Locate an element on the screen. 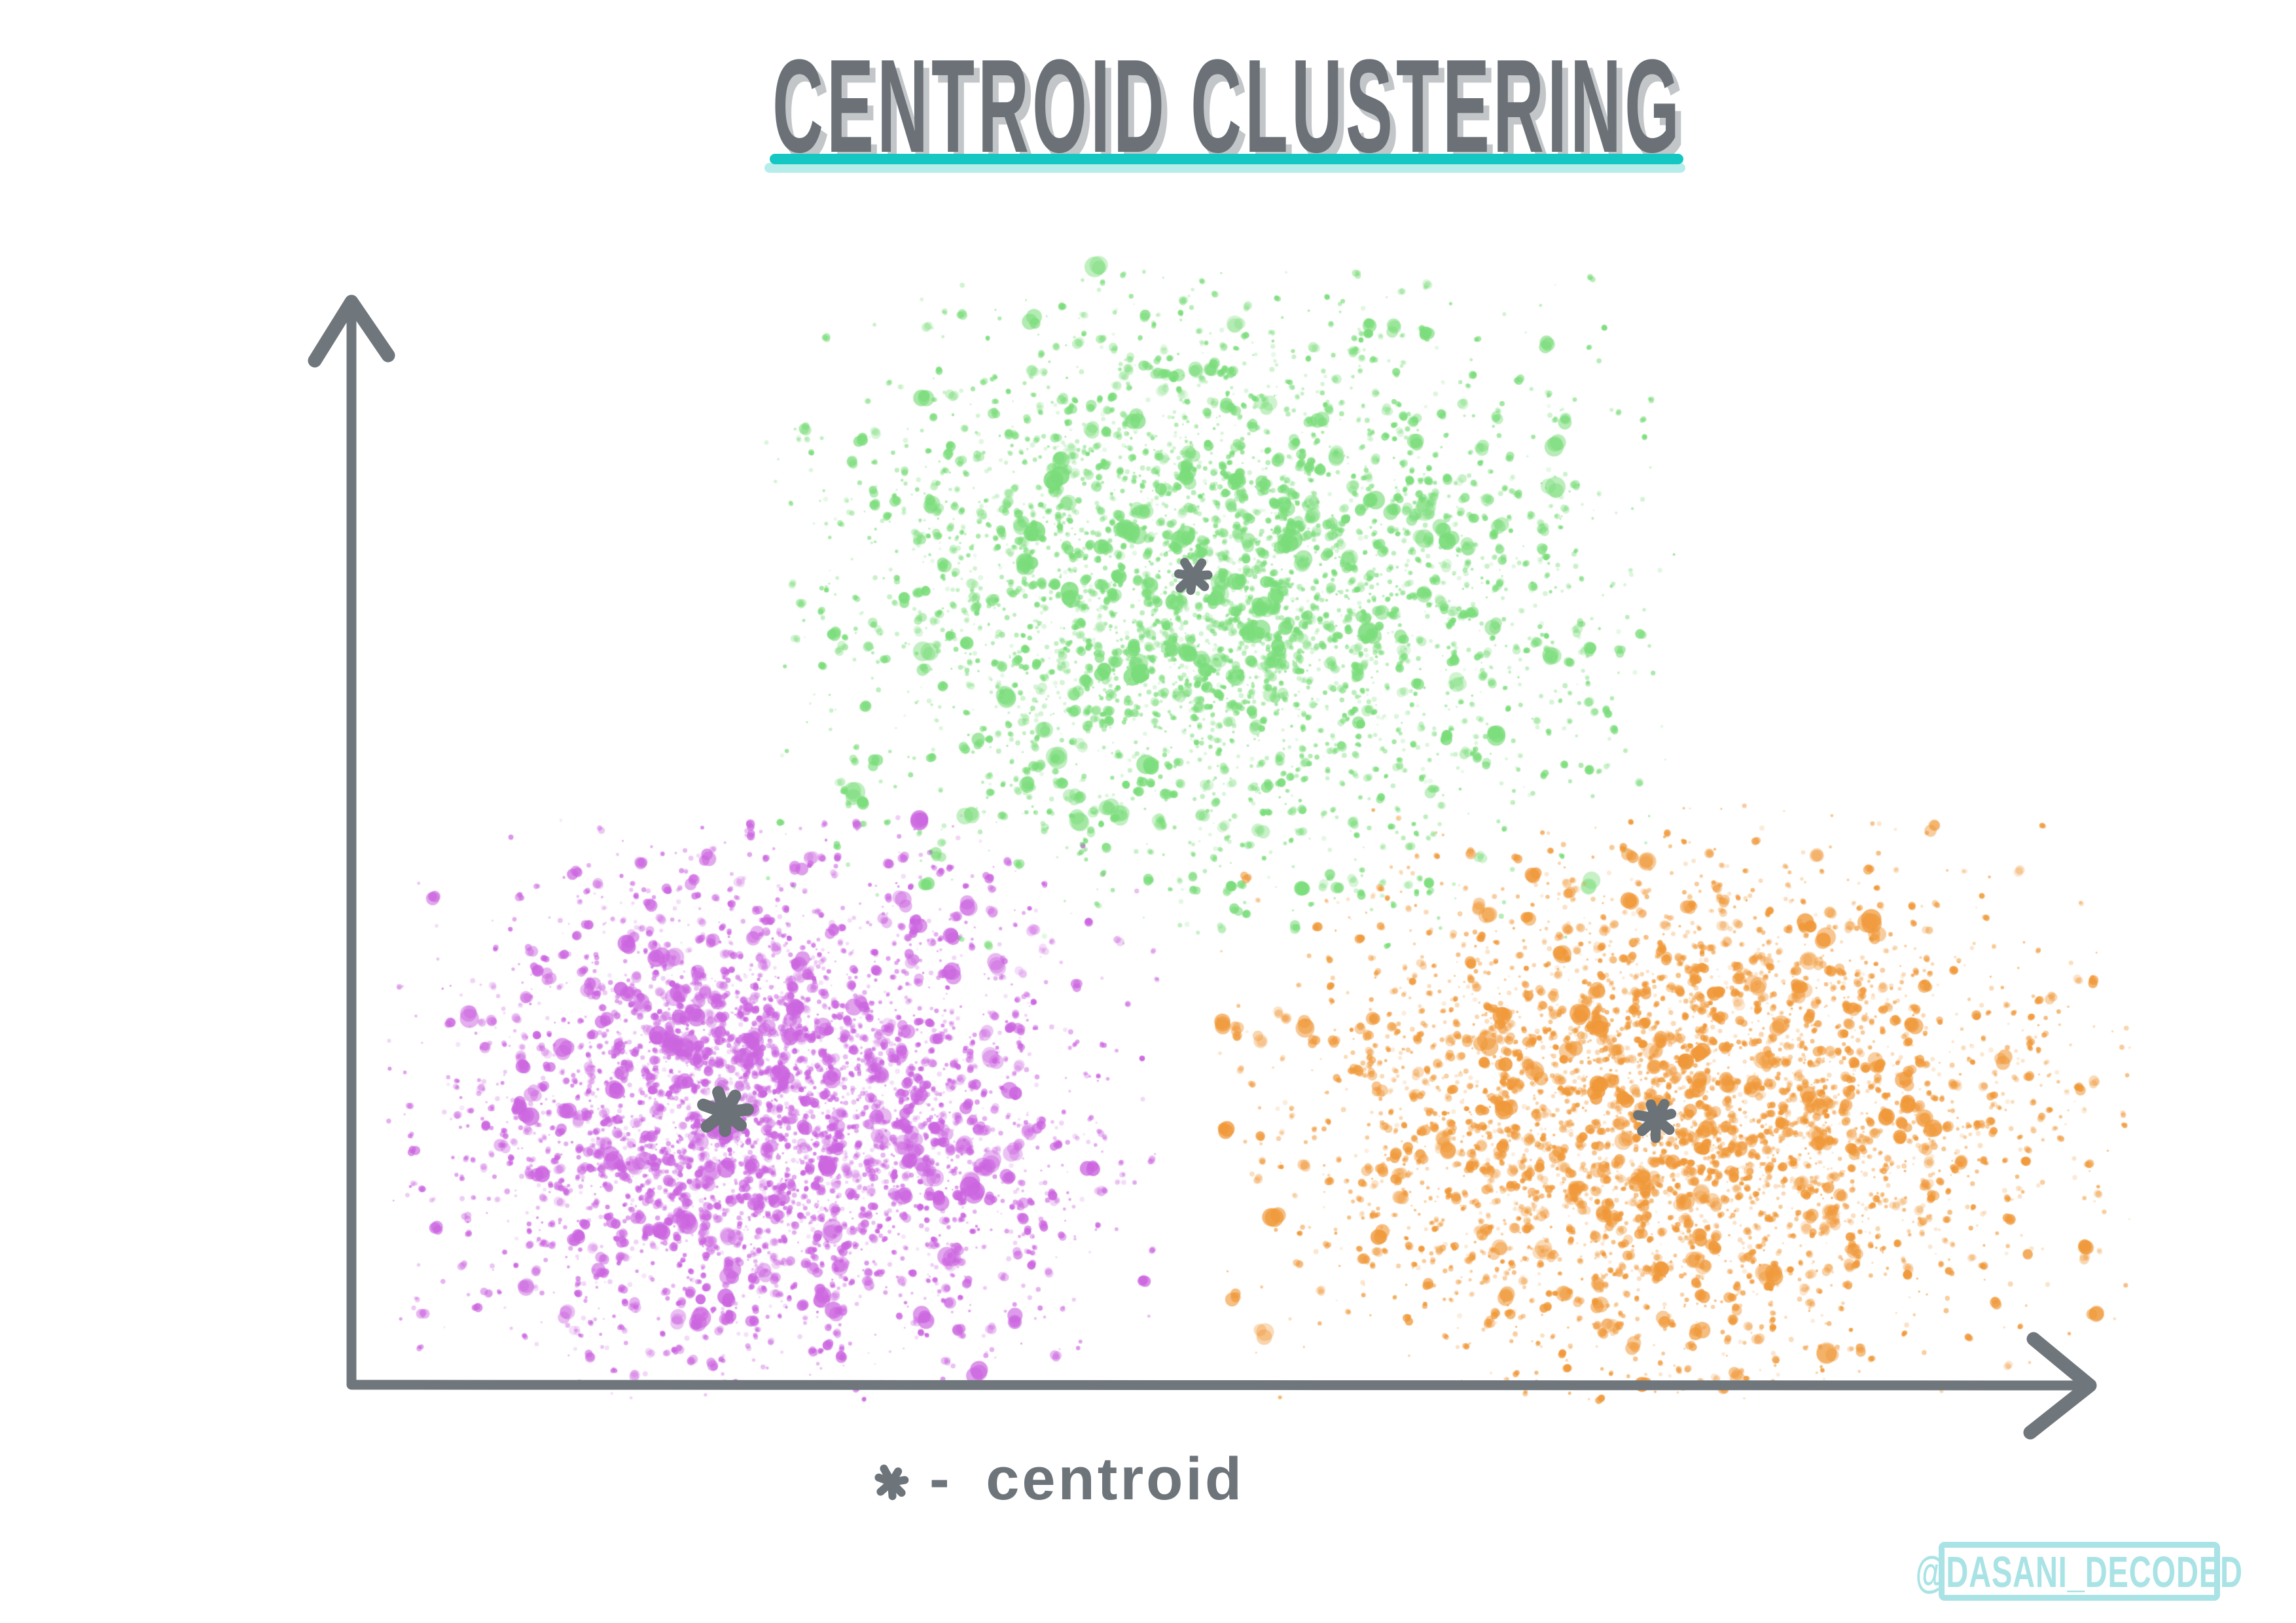  legend-label: - centroid is located at coordinates (1087, 1479).